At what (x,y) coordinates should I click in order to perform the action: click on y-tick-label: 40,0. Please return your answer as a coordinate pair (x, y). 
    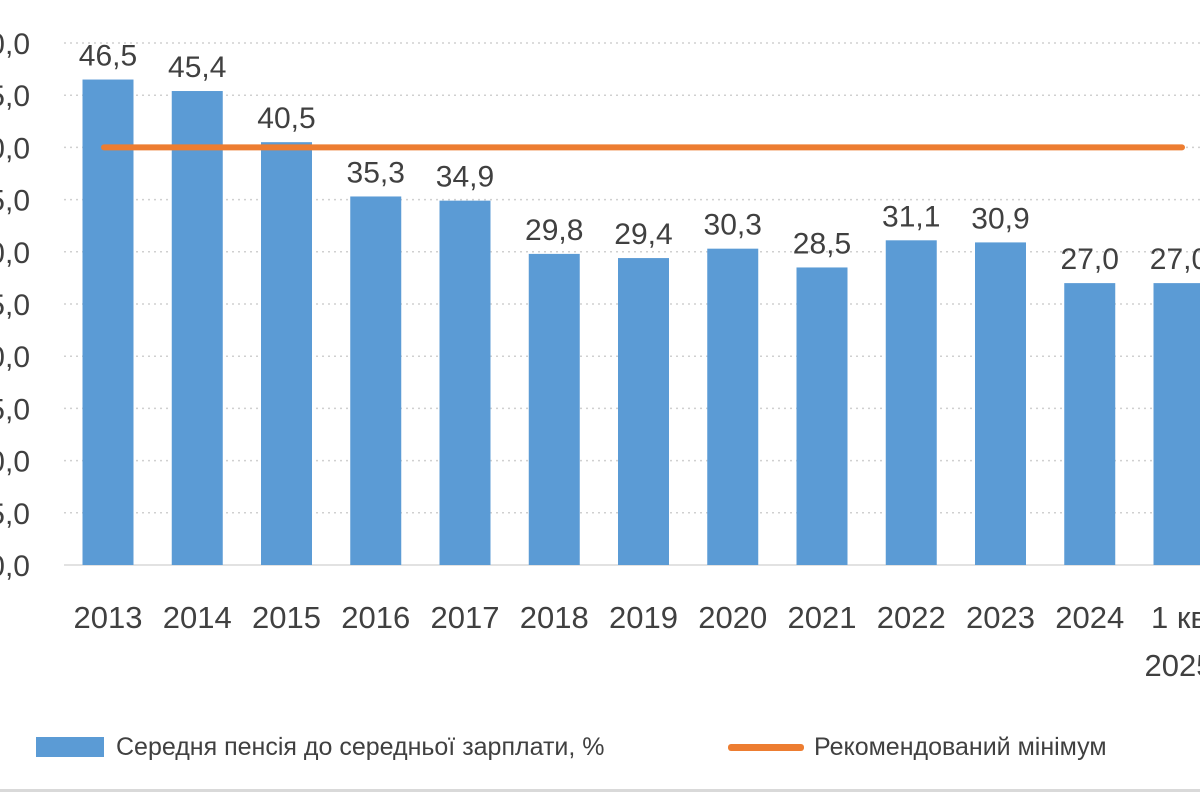
    Looking at the image, I should click on (15, 148).